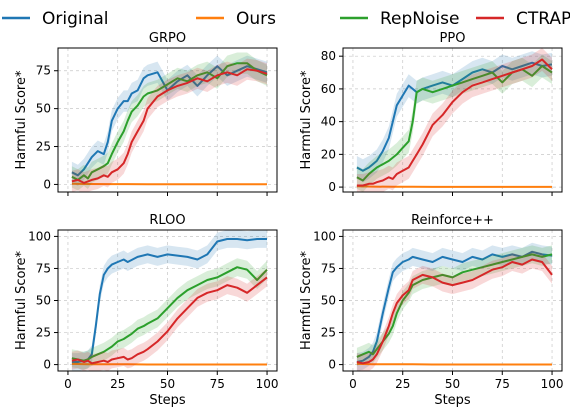 This screenshot has height=417, width=570. I want to click on x-tick-label-reinforce-50: 50, so click(452, 384).